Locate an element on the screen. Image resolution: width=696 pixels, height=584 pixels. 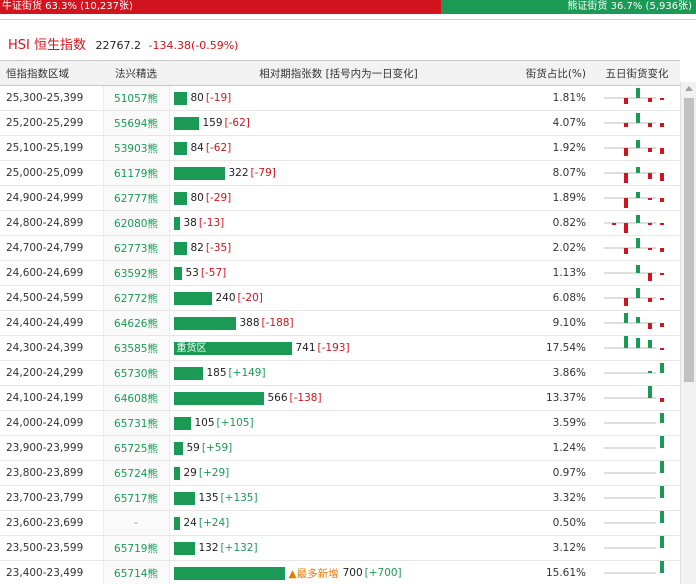
warrant-code-link: - is located at coordinates (136, 523).